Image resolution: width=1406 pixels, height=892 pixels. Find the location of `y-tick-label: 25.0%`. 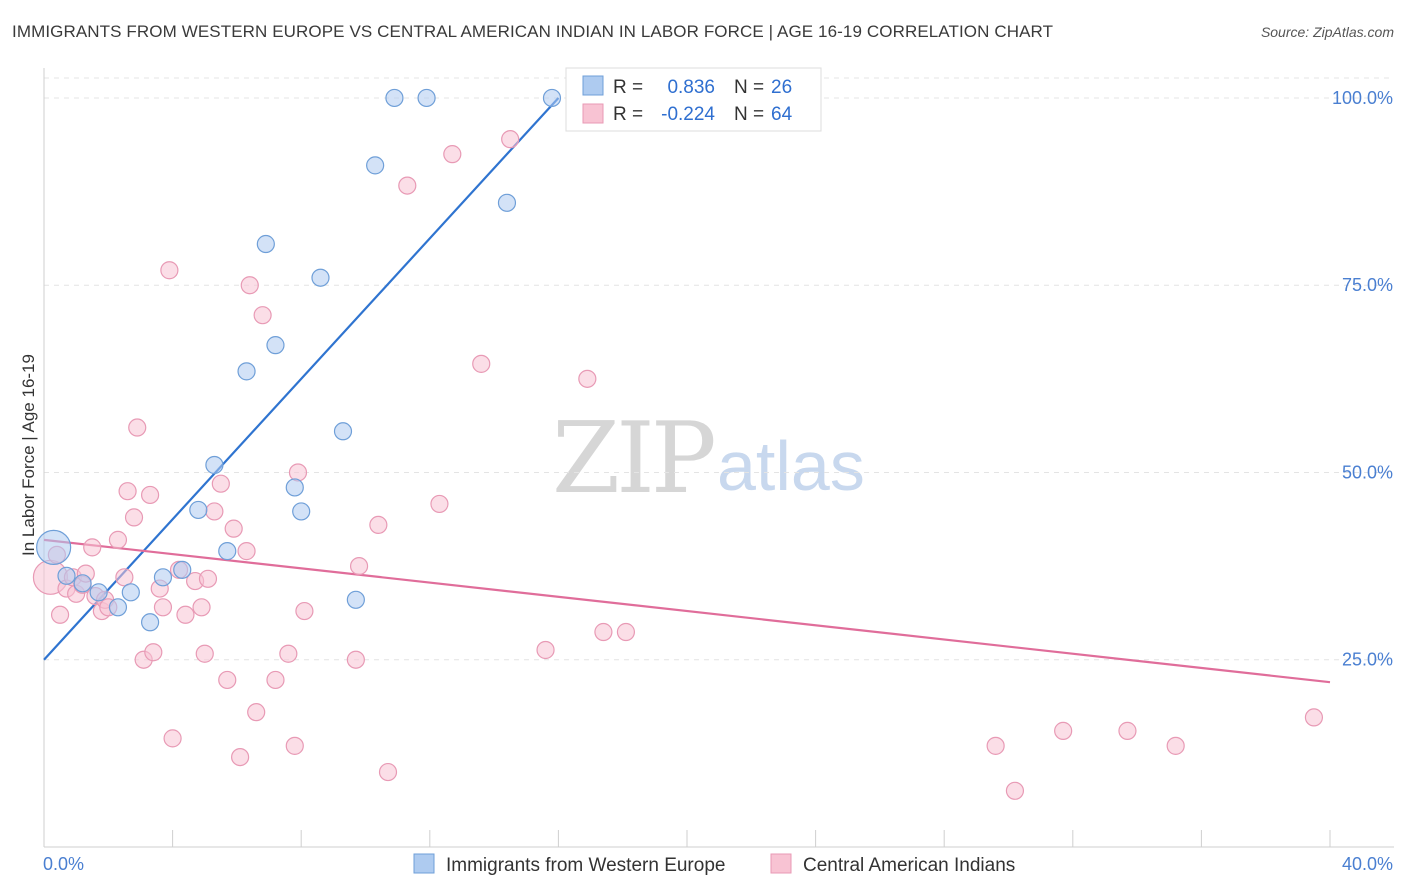

y-tick-label: 25.0% is located at coordinates (1367, 660).